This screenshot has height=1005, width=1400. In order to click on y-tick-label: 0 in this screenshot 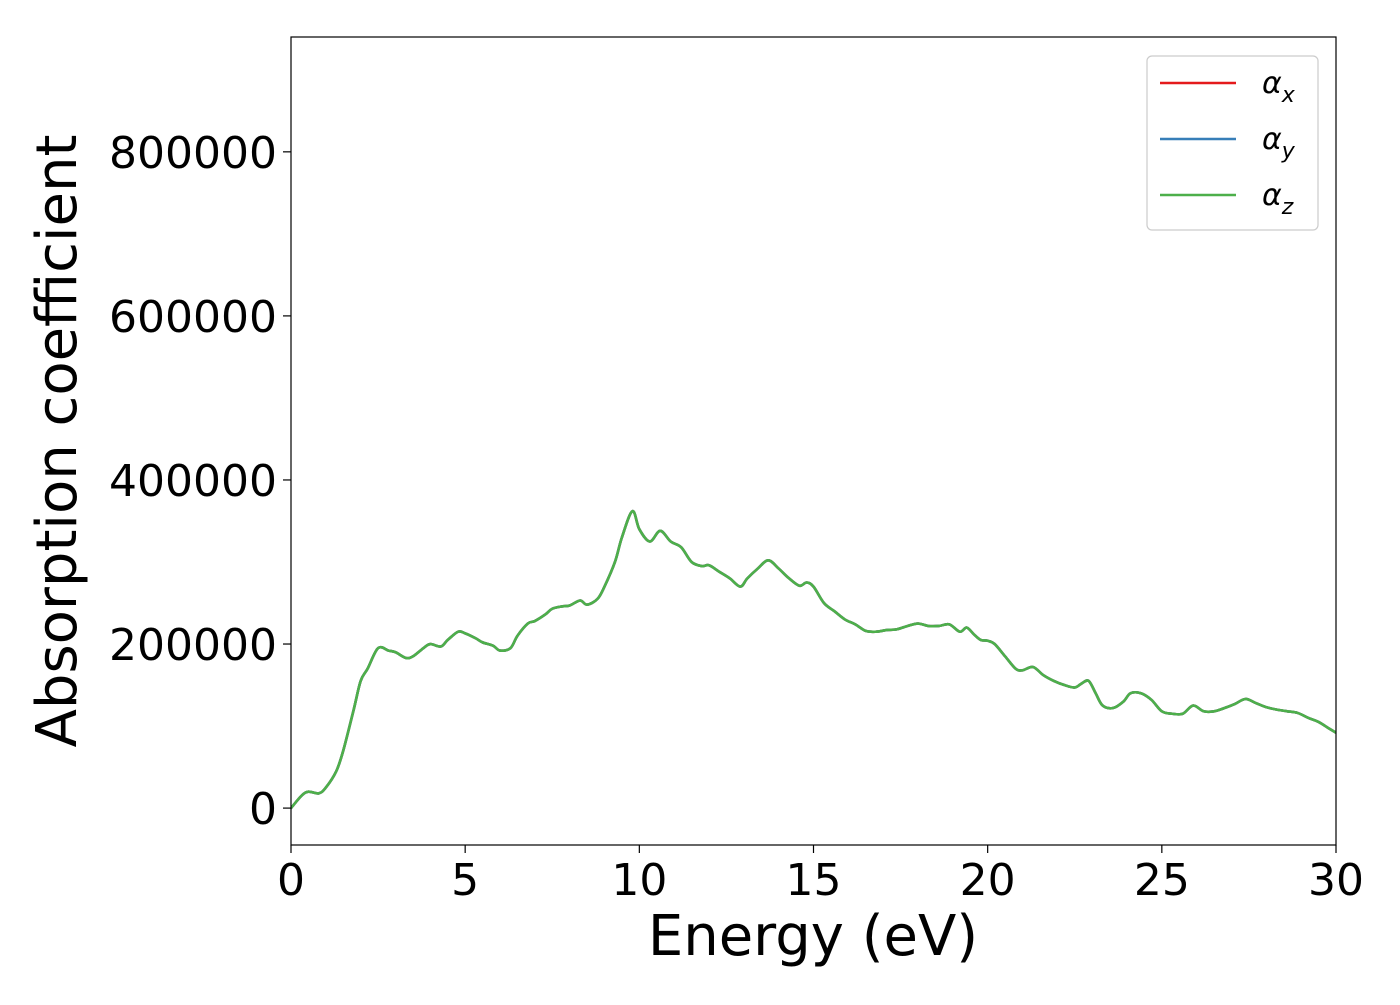, I will do `click(263, 809)`.